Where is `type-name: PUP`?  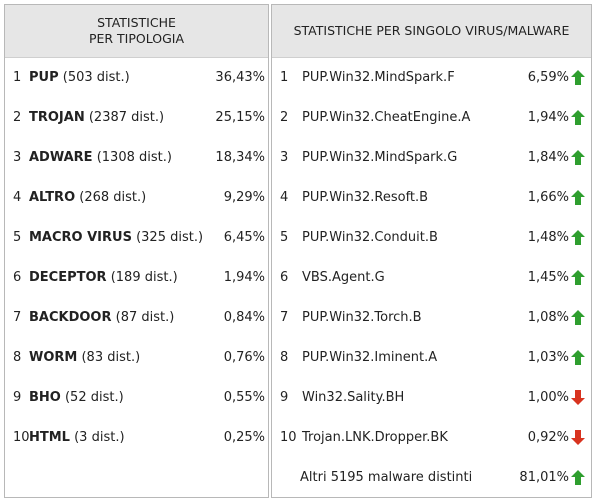
type-name: PUP is located at coordinates (44, 77).